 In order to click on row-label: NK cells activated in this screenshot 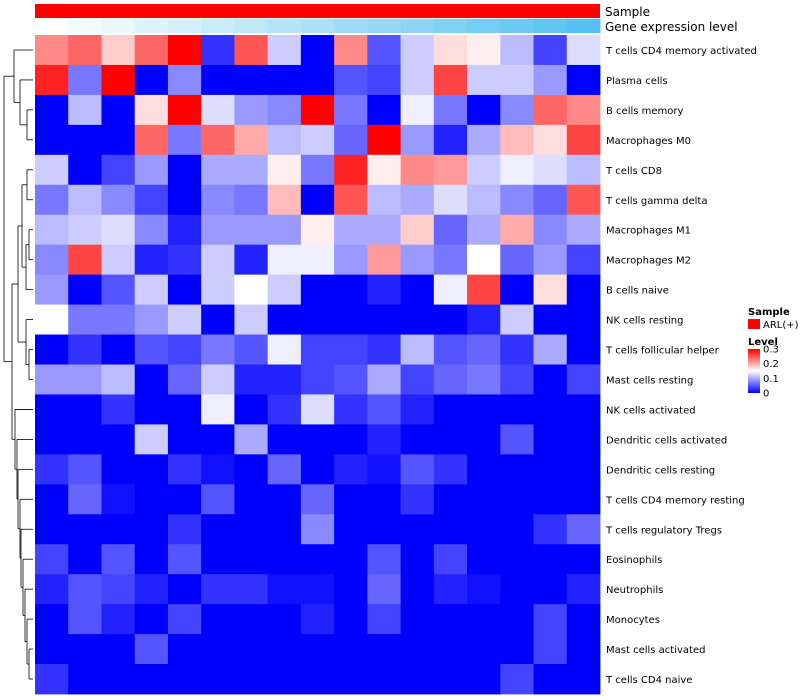, I will do `click(651, 410)`.